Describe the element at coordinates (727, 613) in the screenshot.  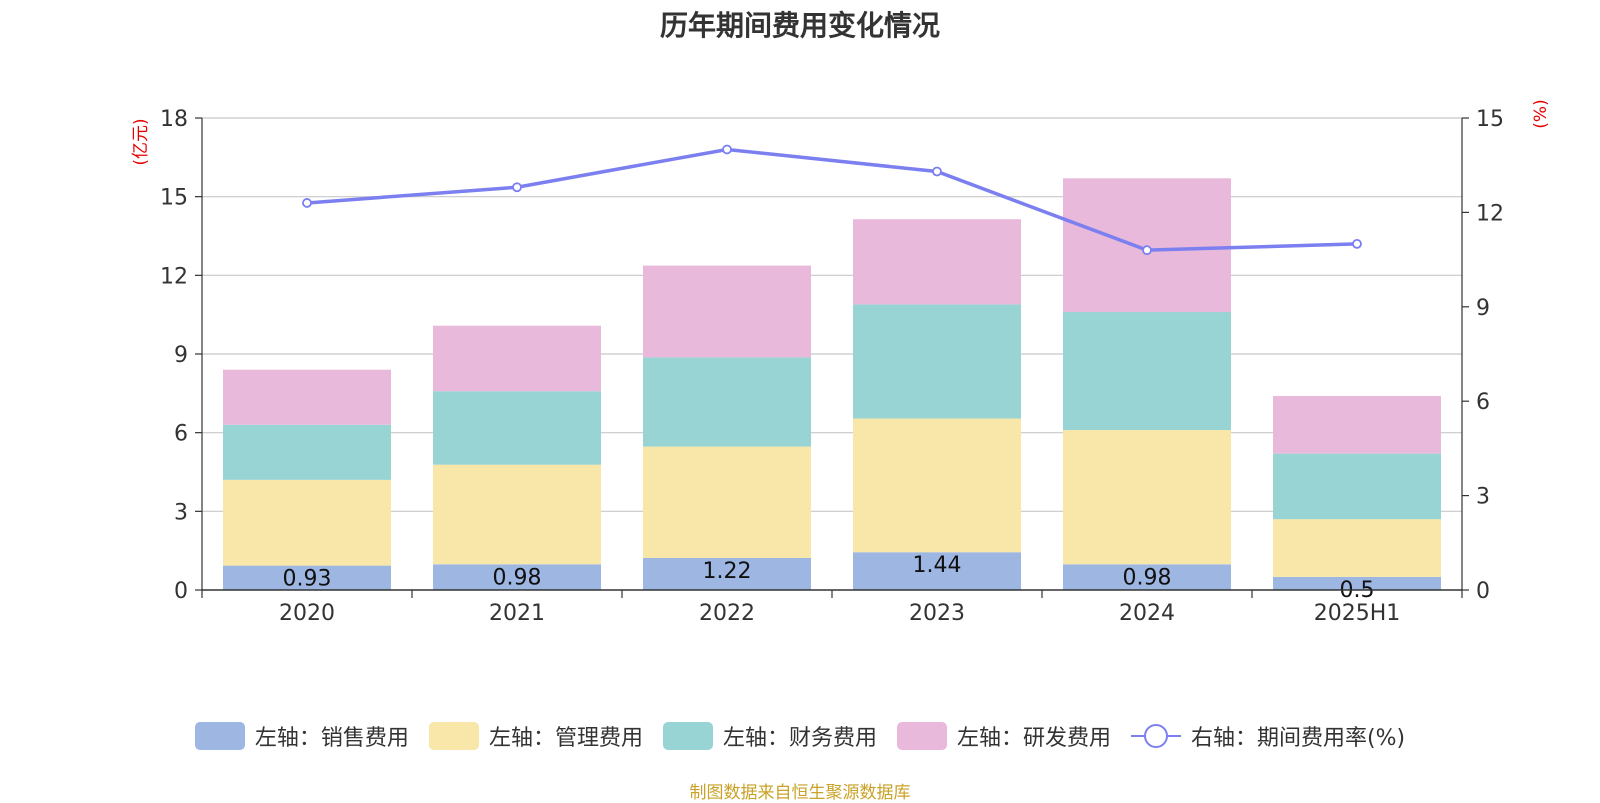
I see `x-tick-label: 2022` at that location.